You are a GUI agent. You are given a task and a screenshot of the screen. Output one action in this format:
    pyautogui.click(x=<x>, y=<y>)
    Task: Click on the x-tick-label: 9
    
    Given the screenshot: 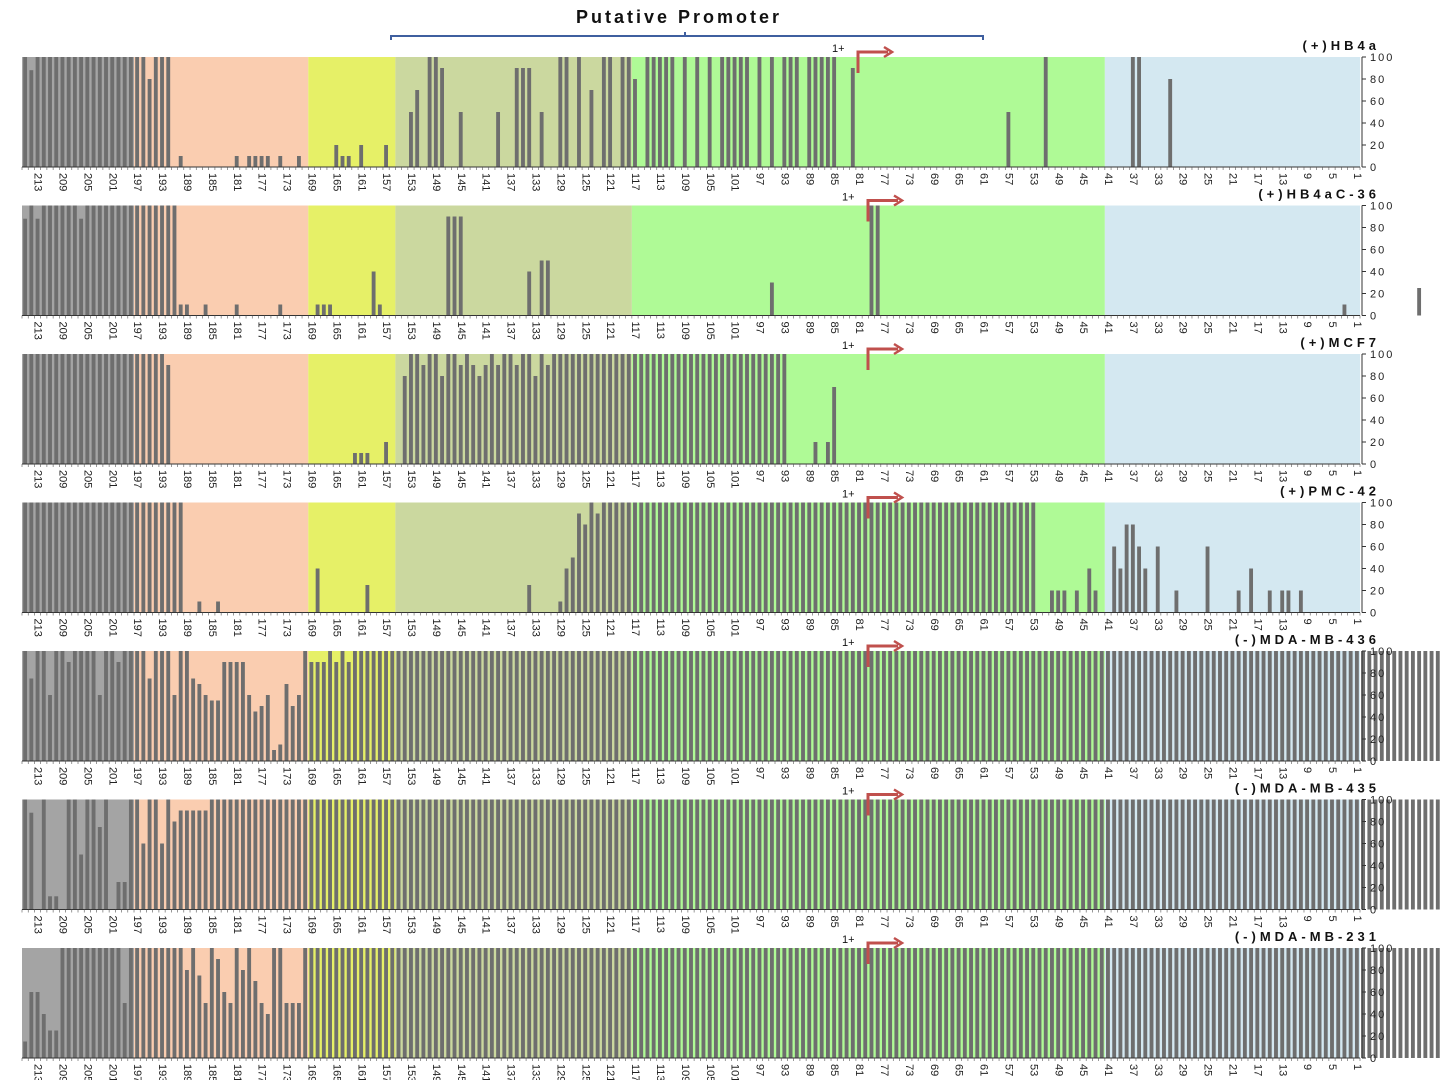 What is the action you would take?
    pyautogui.click(x=1307, y=622)
    